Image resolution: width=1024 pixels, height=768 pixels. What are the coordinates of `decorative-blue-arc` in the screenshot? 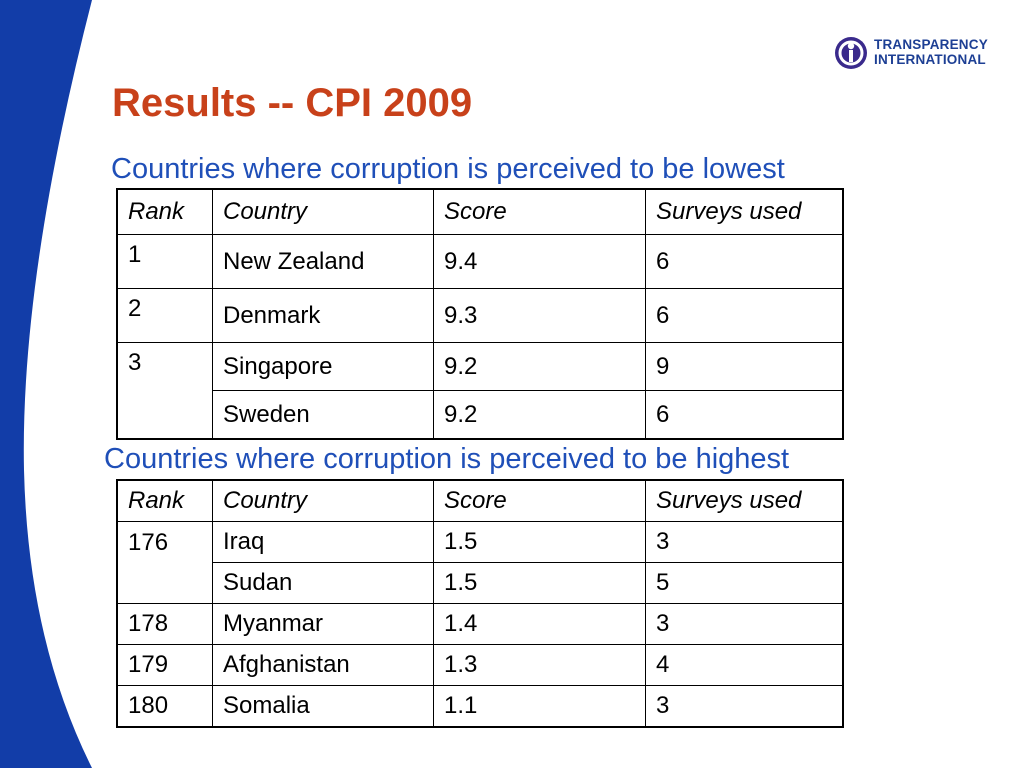 It's located at (46, 384).